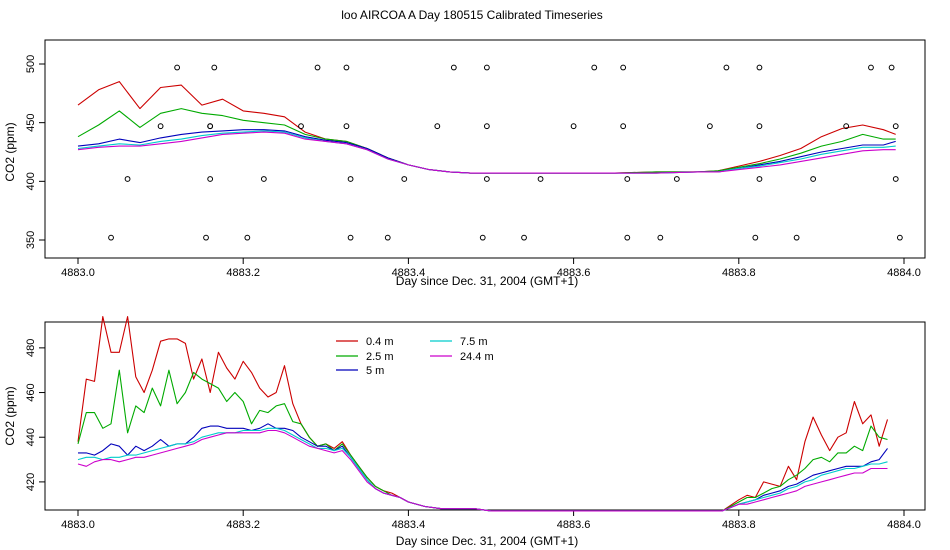 This screenshot has height=550, width=950. What do you see at coordinates (31, 181) in the screenshot?
I see `upper-y-tick-label-1: 400` at bounding box center [31, 181].